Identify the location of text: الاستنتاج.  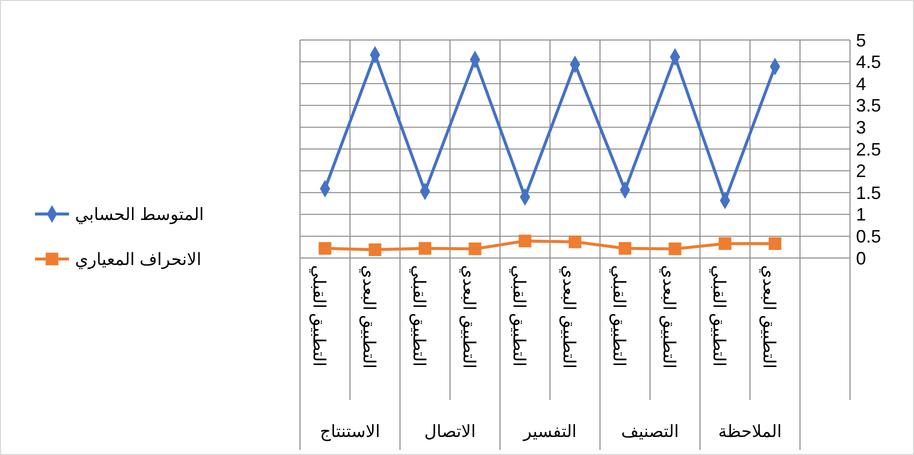
(350, 432).